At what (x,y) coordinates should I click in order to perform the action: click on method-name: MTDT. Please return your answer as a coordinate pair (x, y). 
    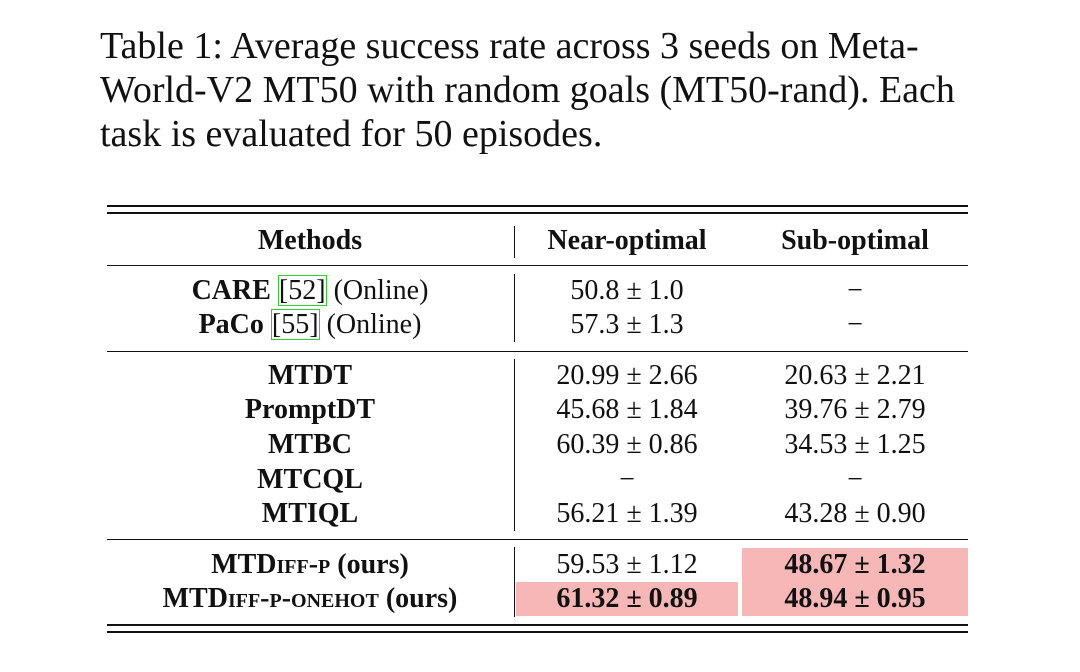
    Looking at the image, I should click on (310, 375).